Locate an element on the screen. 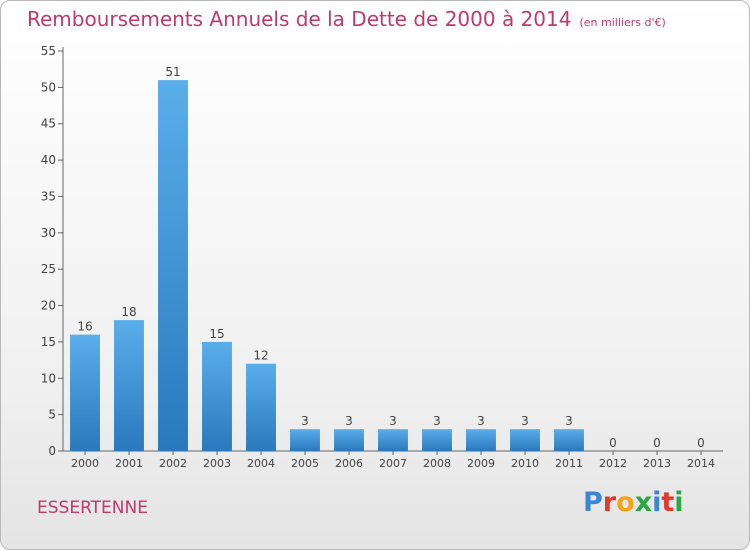 The width and height of the screenshot is (750, 550). x-tick-label-2013: 2013 is located at coordinates (657, 463).